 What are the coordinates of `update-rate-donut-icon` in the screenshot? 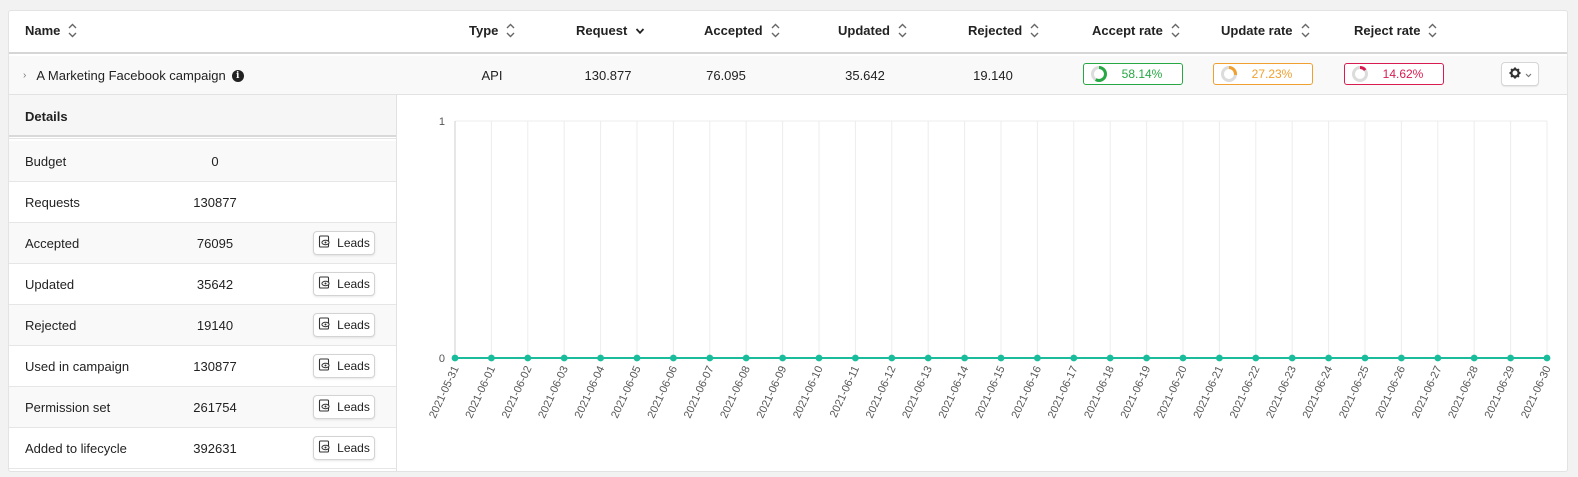 It's located at (1229, 74).